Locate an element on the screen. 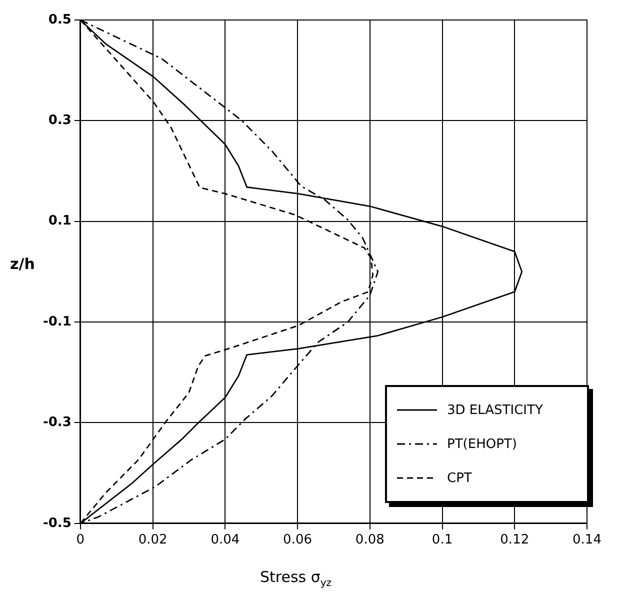 The image size is (617, 611). x-tick-label: 0.08 is located at coordinates (369, 540).